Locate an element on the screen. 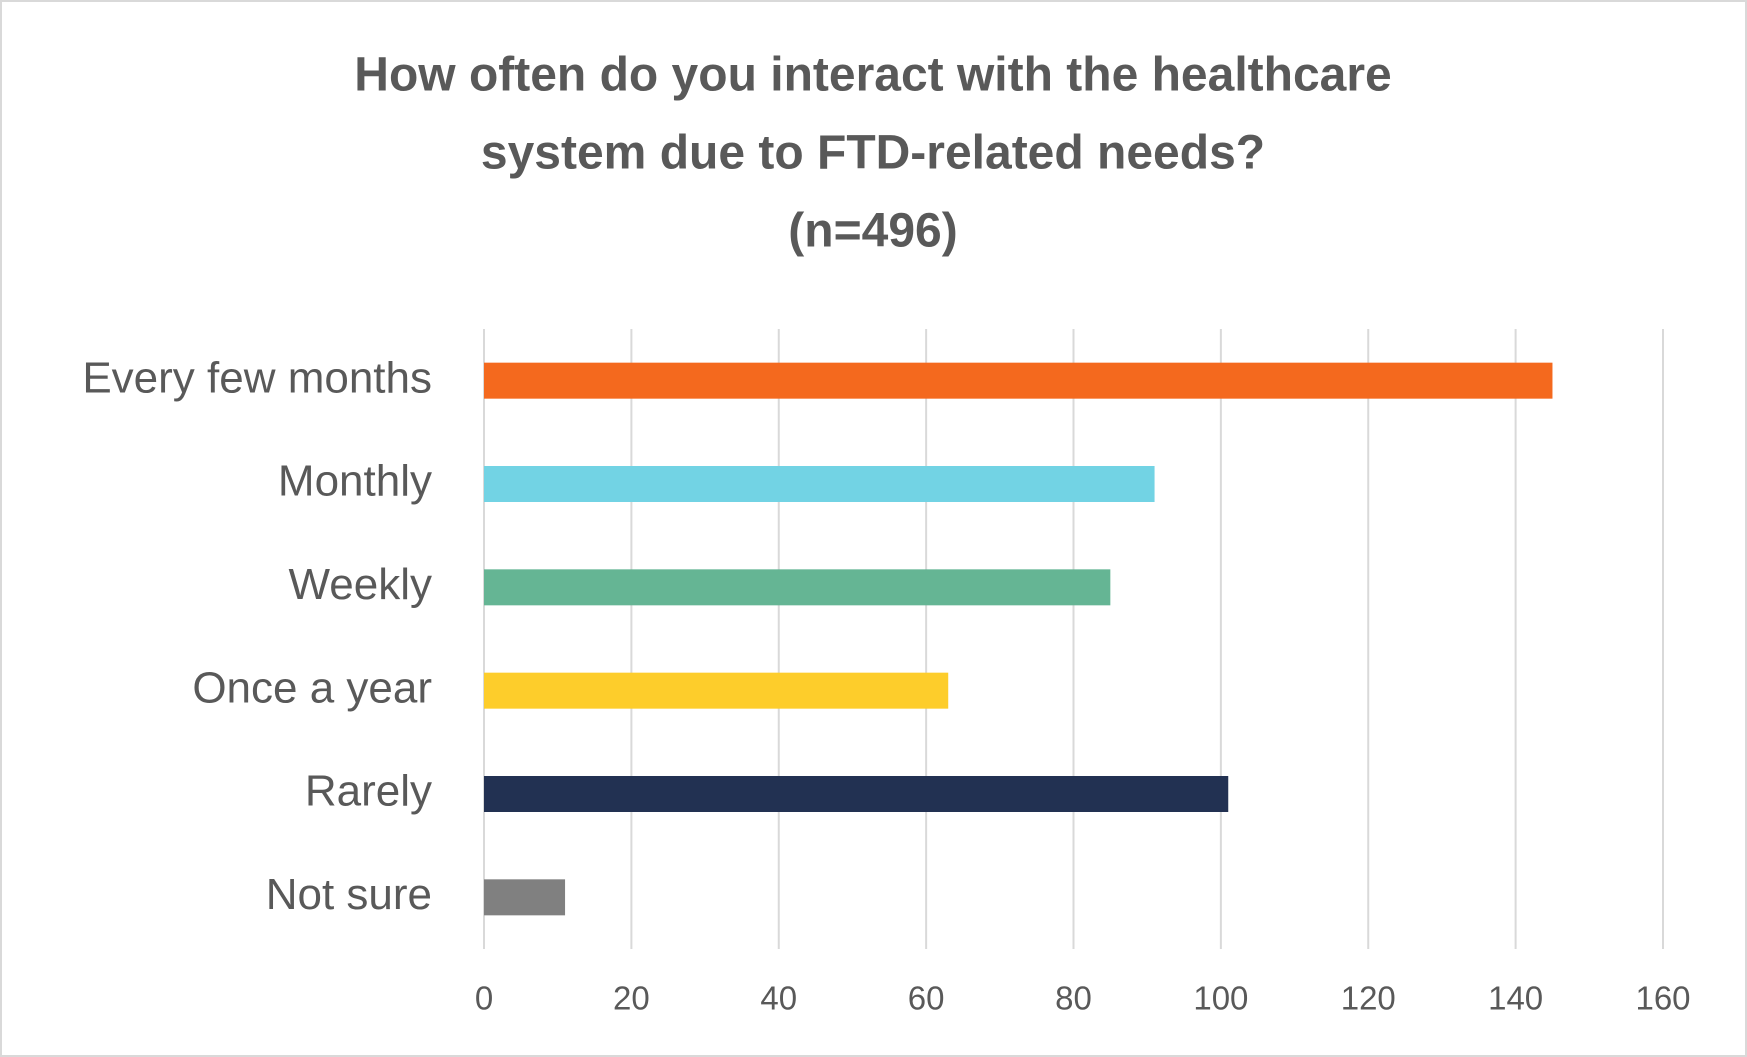 The width and height of the screenshot is (1747, 1057). y-tick-label: Not sure is located at coordinates (349, 894).